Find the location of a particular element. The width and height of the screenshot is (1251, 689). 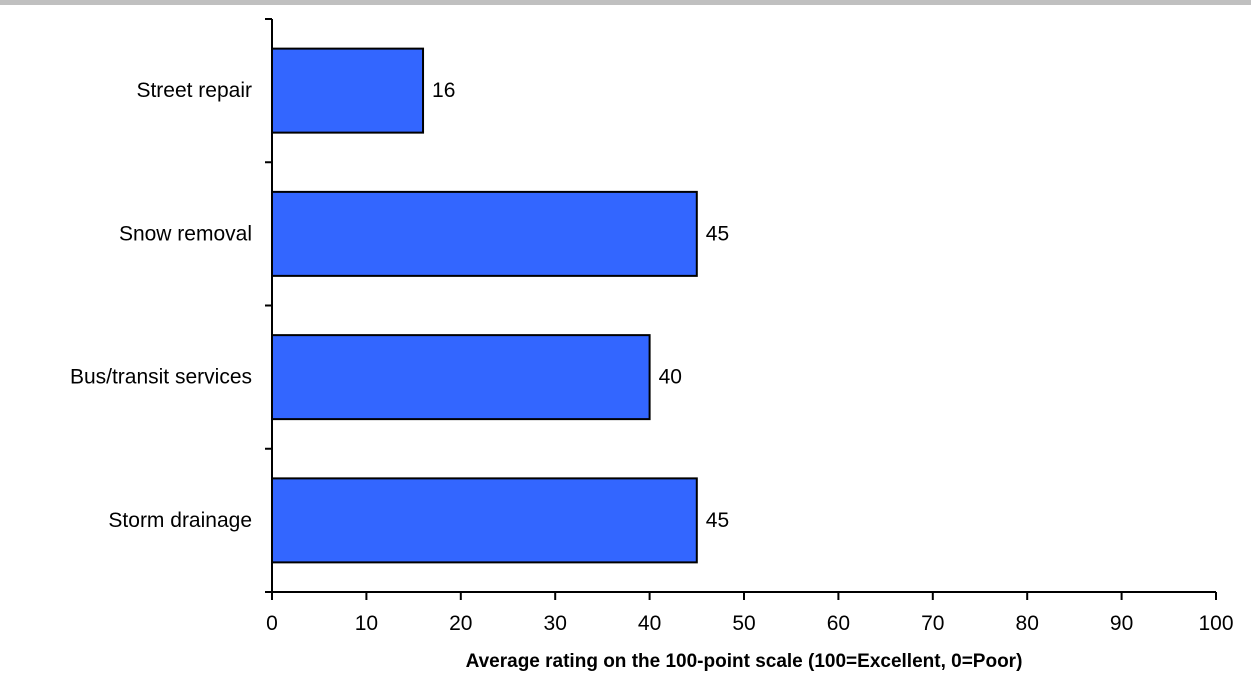

category-label-0: Street repair is located at coordinates (194, 90).